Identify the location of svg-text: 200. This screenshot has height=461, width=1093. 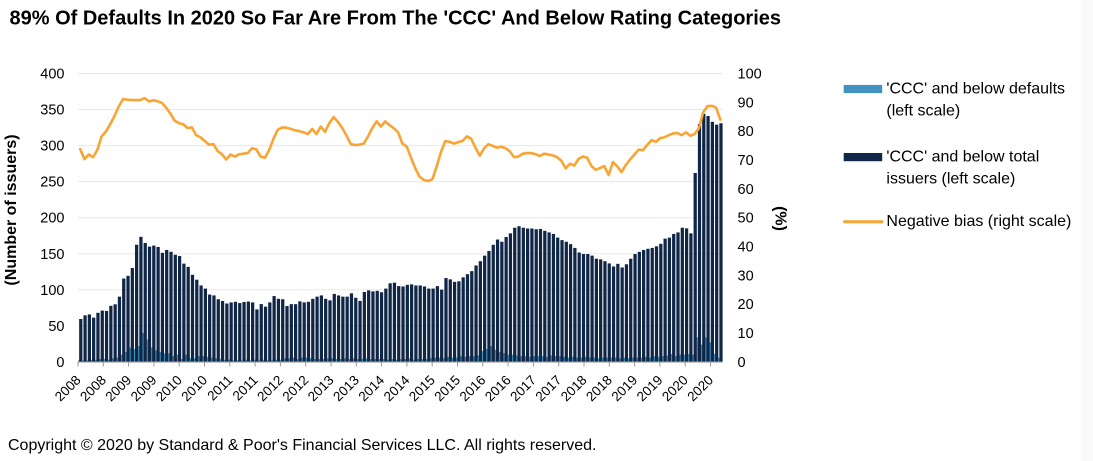
(52, 219).